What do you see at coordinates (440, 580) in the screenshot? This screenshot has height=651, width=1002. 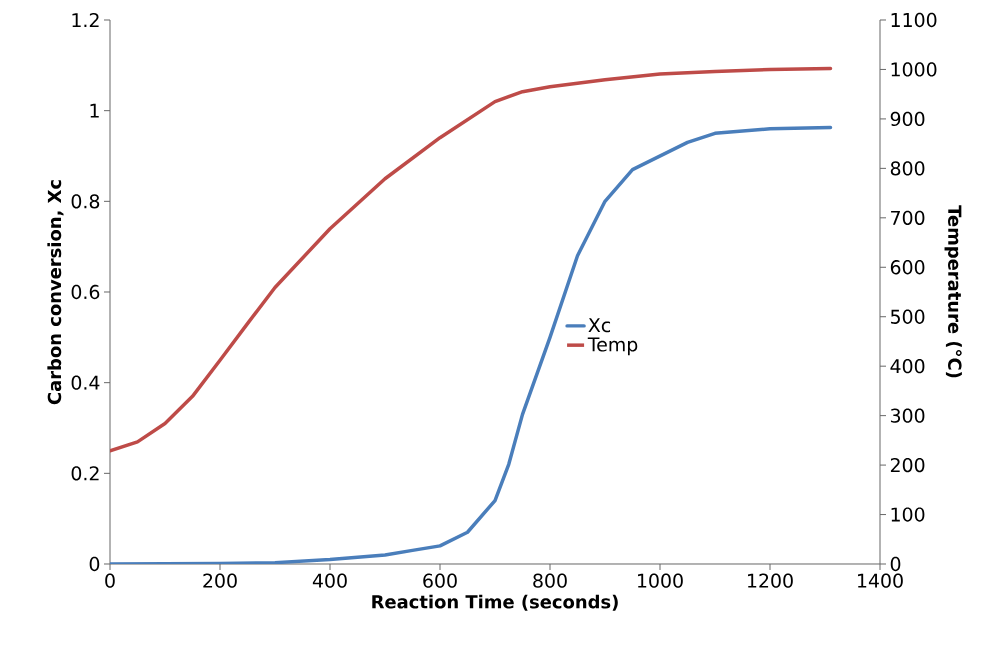 I see `x-tick-label: 600` at bounding box center [440, 580].